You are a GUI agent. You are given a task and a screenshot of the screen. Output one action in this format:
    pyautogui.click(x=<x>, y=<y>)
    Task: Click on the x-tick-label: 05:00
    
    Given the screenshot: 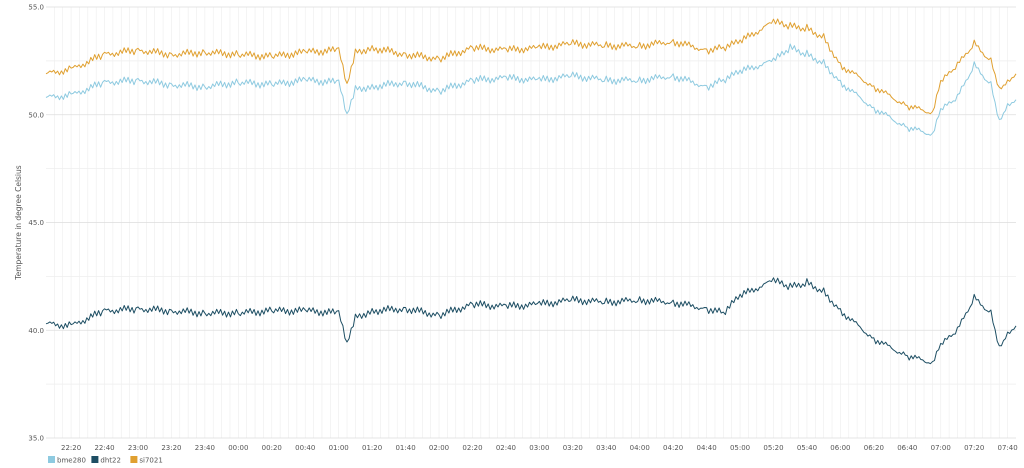 What is the action you would take?
    pyautogui.click(x=740, y=448)
    